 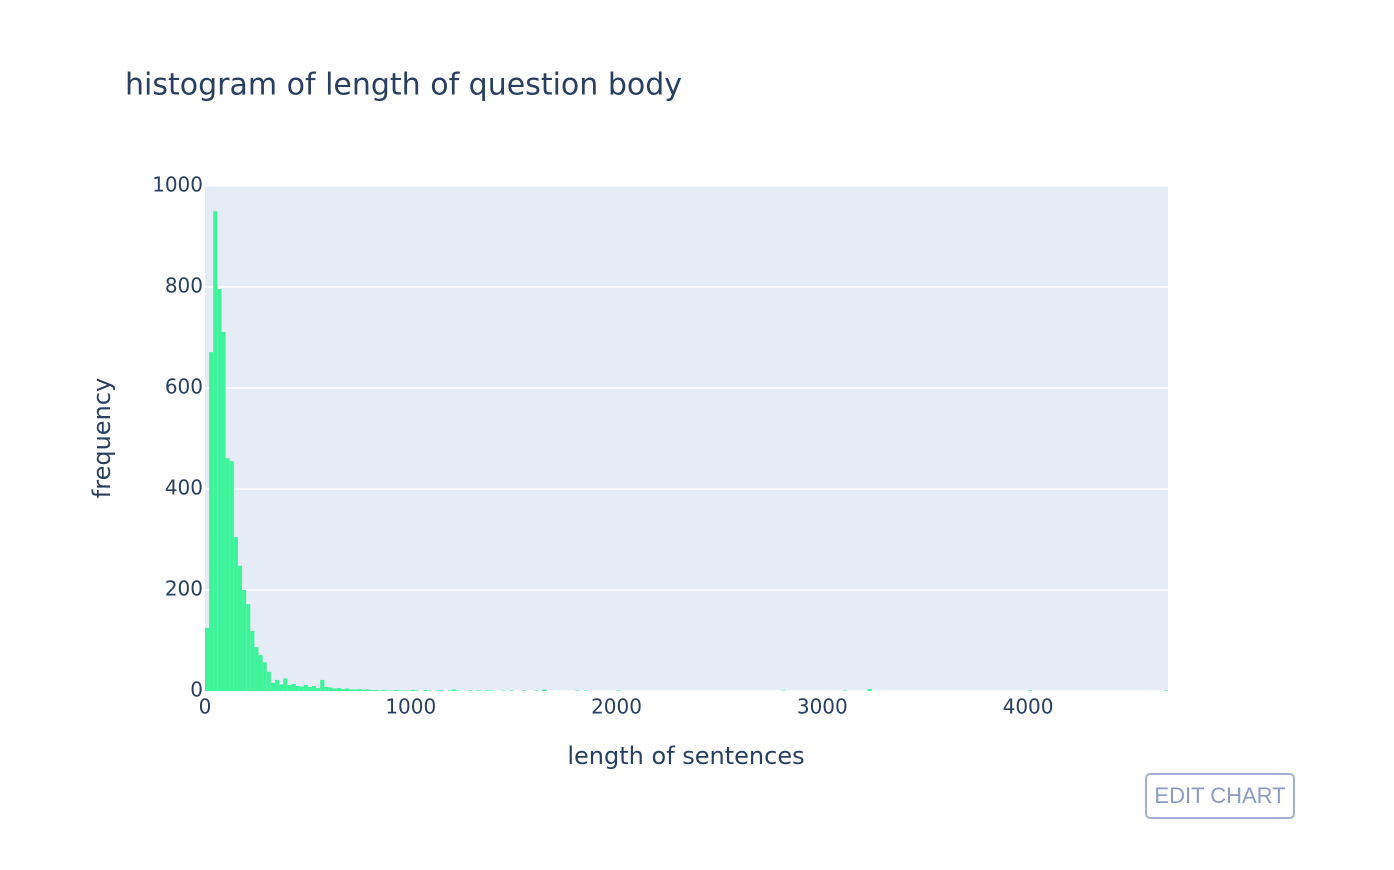 What do you see at coordinates (184, 488) in the screenshot?
I see `y-tick-label: 400` at bounding box center [184, 488].